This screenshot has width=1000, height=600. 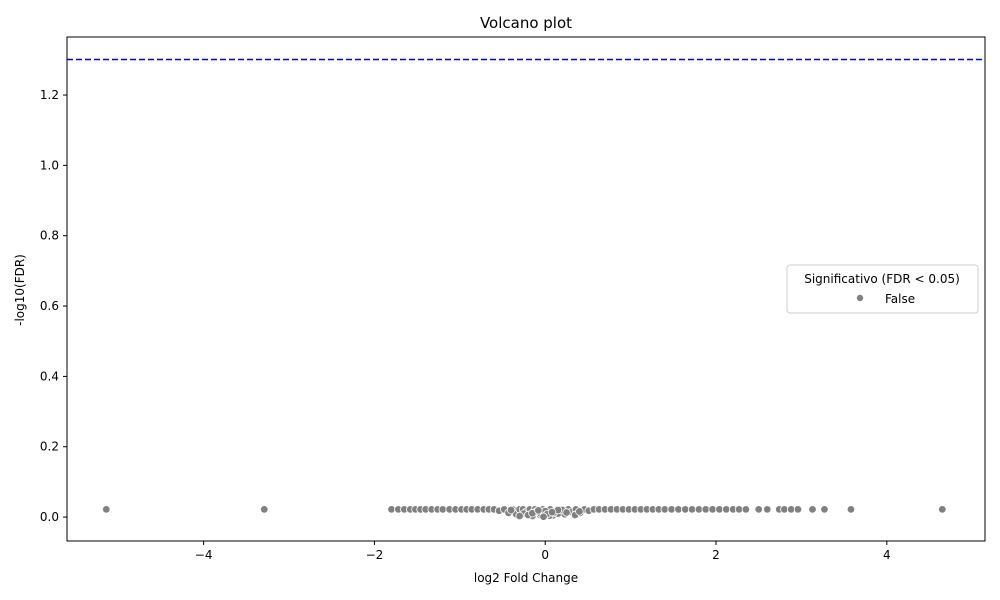 I want to click on y-tick-label: 0.2, so click(x=49, y=447).